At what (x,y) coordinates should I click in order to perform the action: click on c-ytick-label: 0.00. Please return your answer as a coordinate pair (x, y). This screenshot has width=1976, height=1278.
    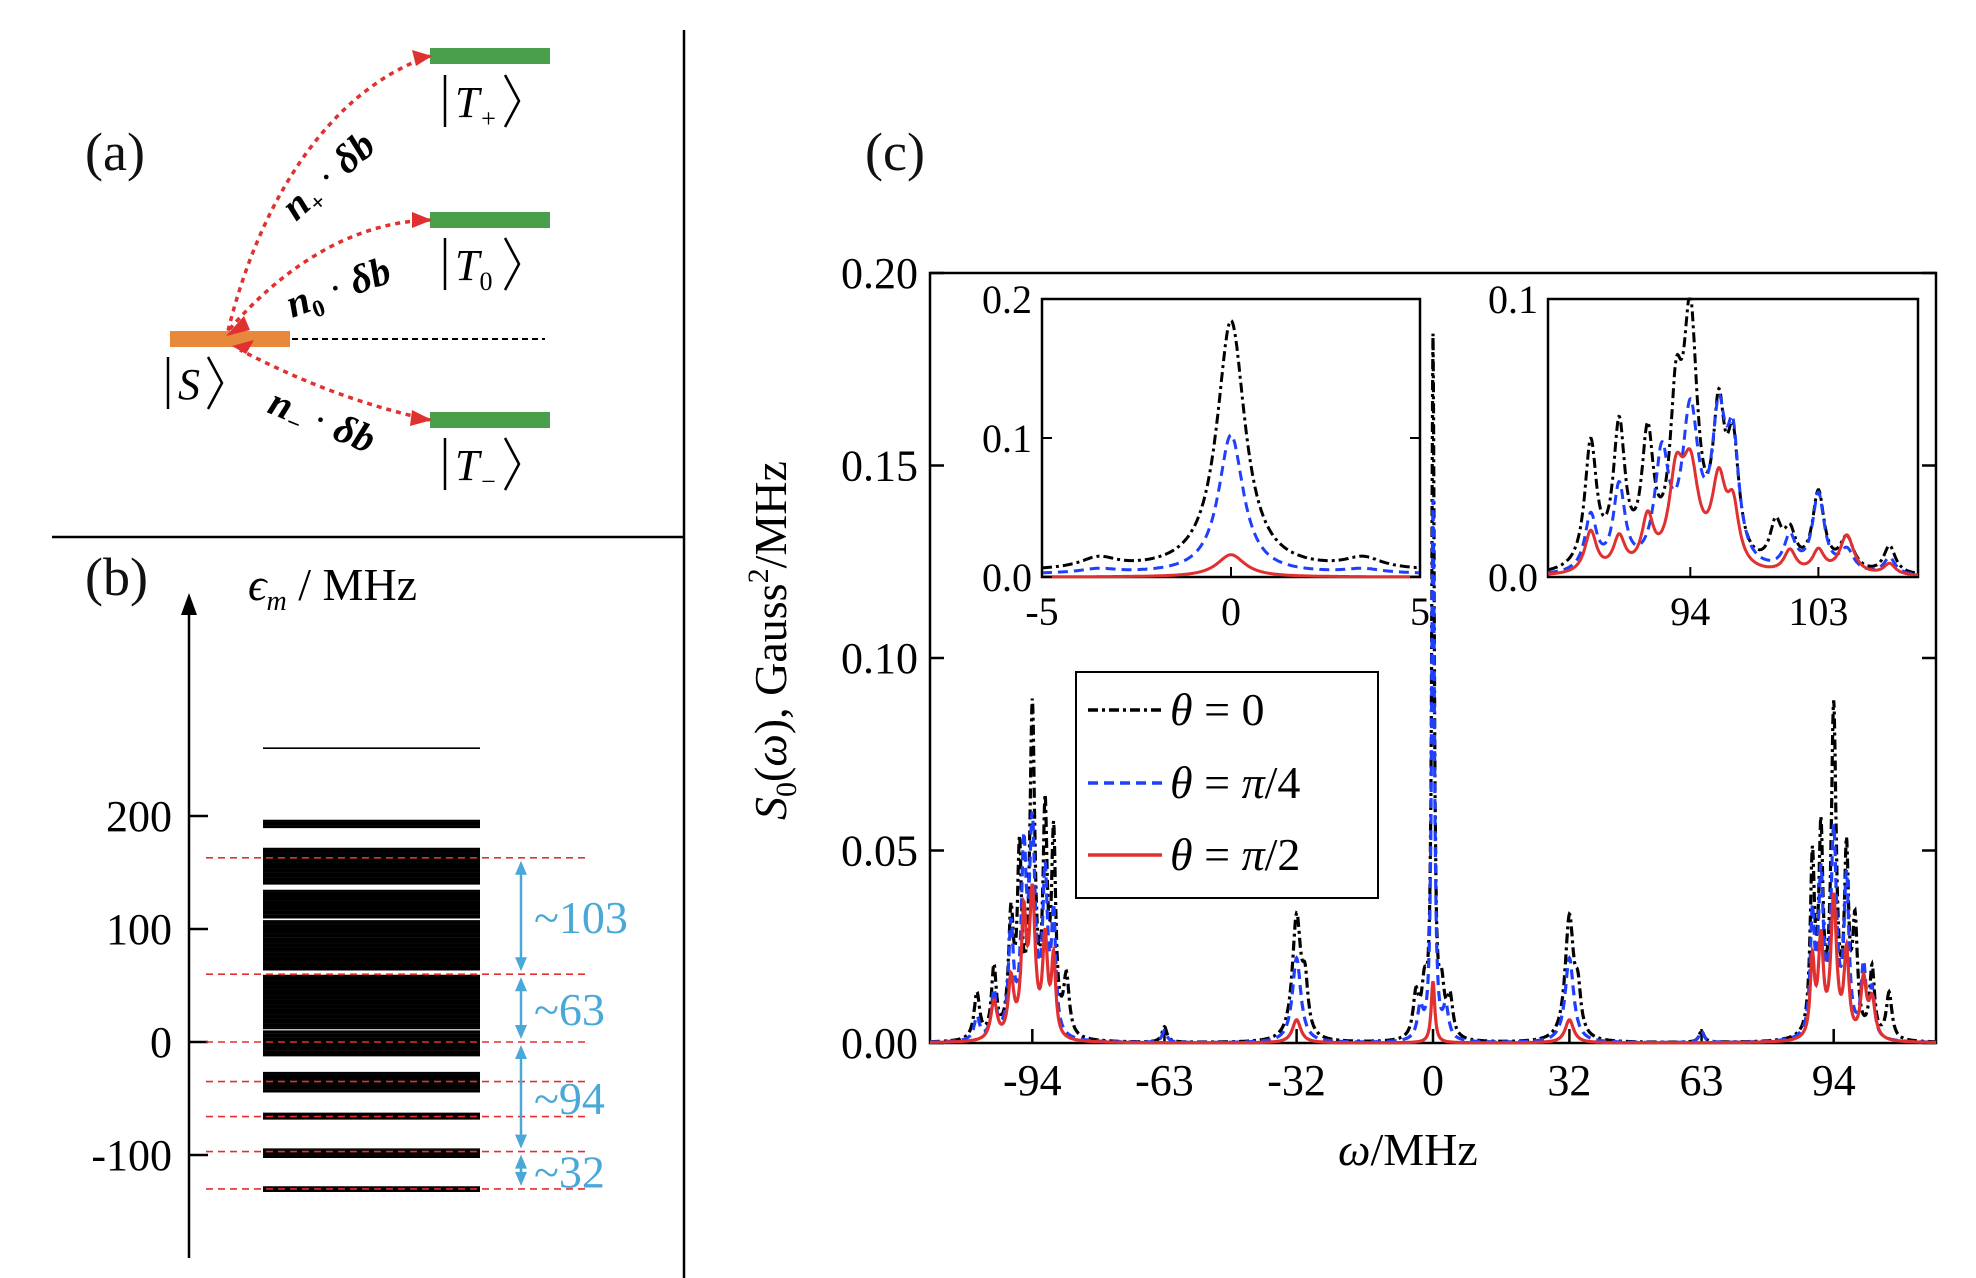
    Looking at the image, I should click on (879, 1043).